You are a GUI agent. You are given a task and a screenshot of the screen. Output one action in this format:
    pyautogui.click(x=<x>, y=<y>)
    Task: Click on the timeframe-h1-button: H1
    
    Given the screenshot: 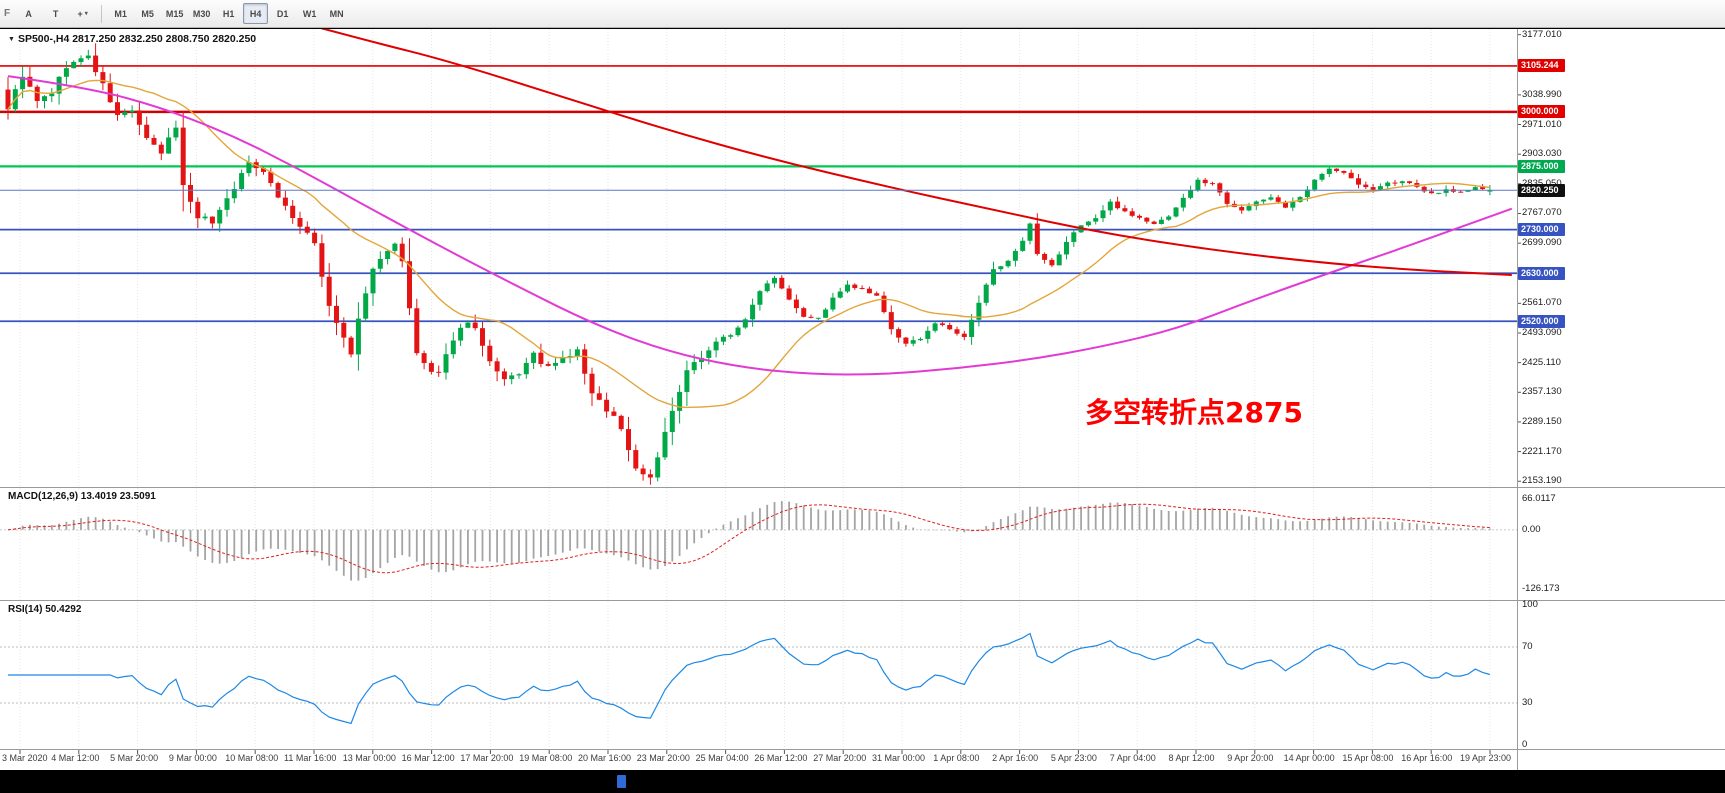 What is the action you would take?
    pyautogui.click(x=228, y=13)
    